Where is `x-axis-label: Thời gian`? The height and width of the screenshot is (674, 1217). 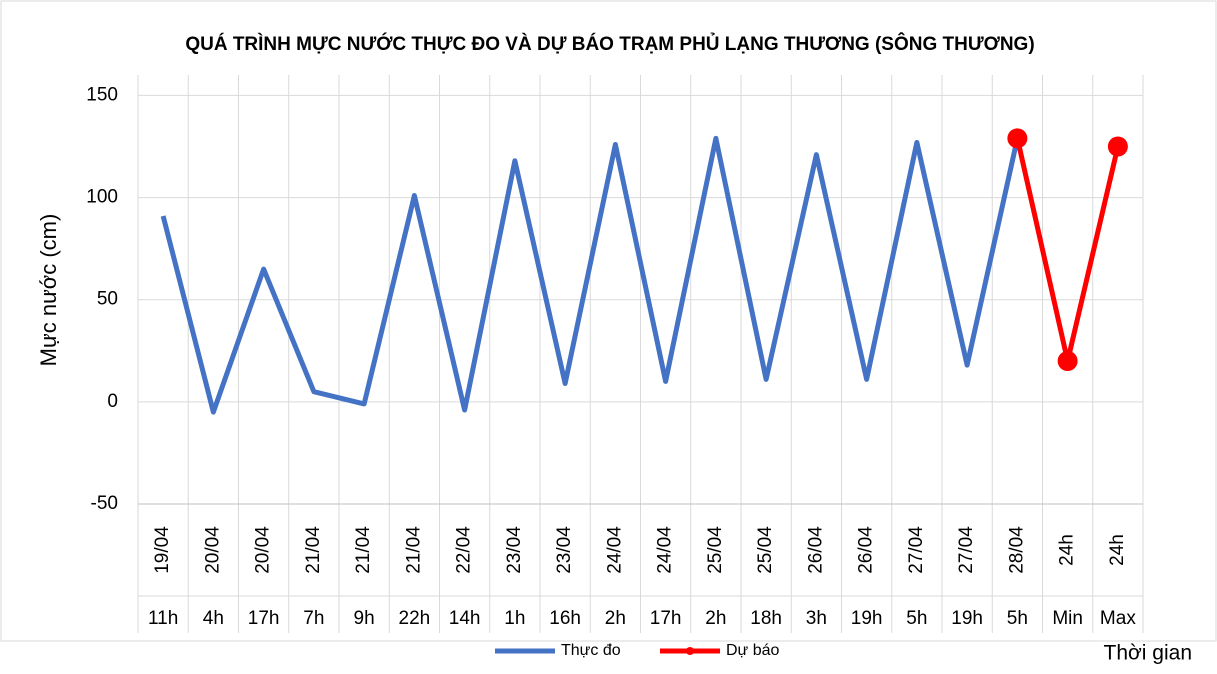
x-axis-label: Thời gian is located at coordinates (1148, 653).